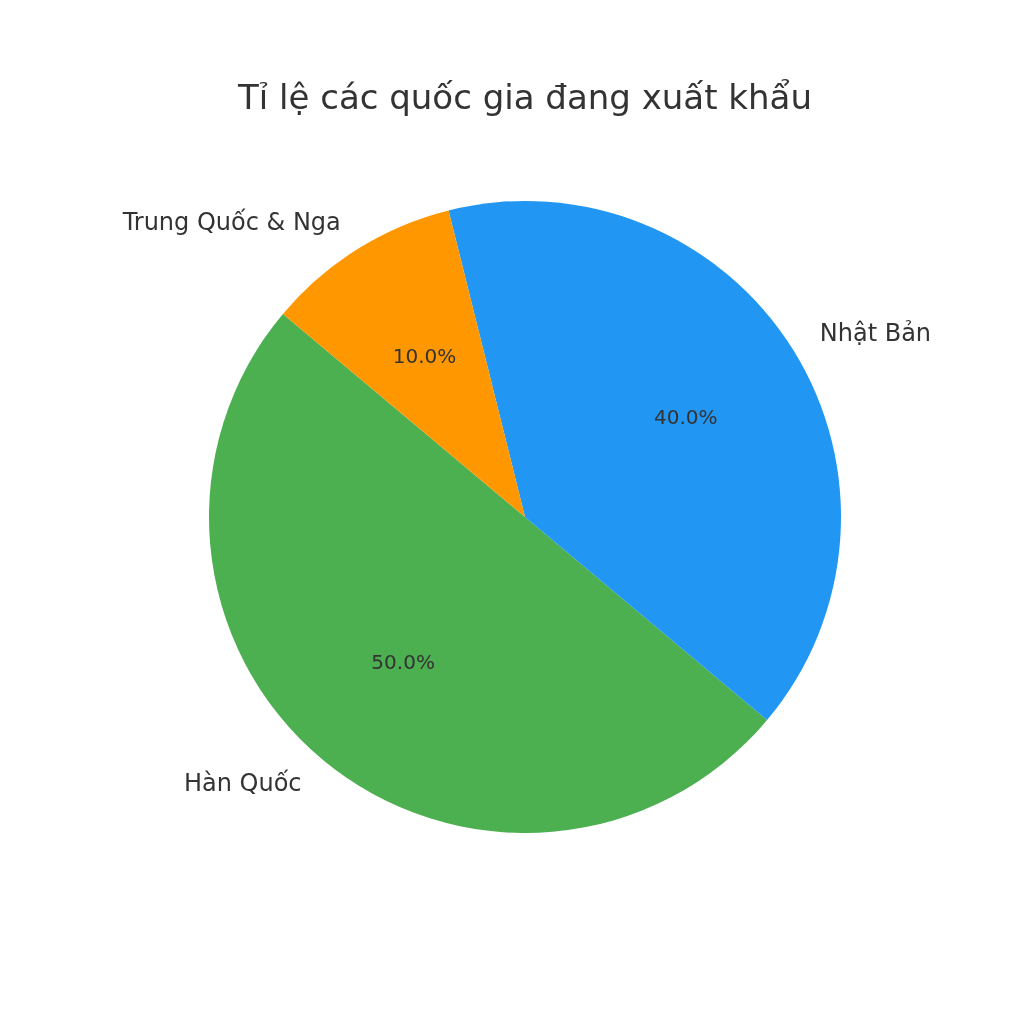  I want to click on slice-label: Trung Quốc & Nga, so click(231, 222).